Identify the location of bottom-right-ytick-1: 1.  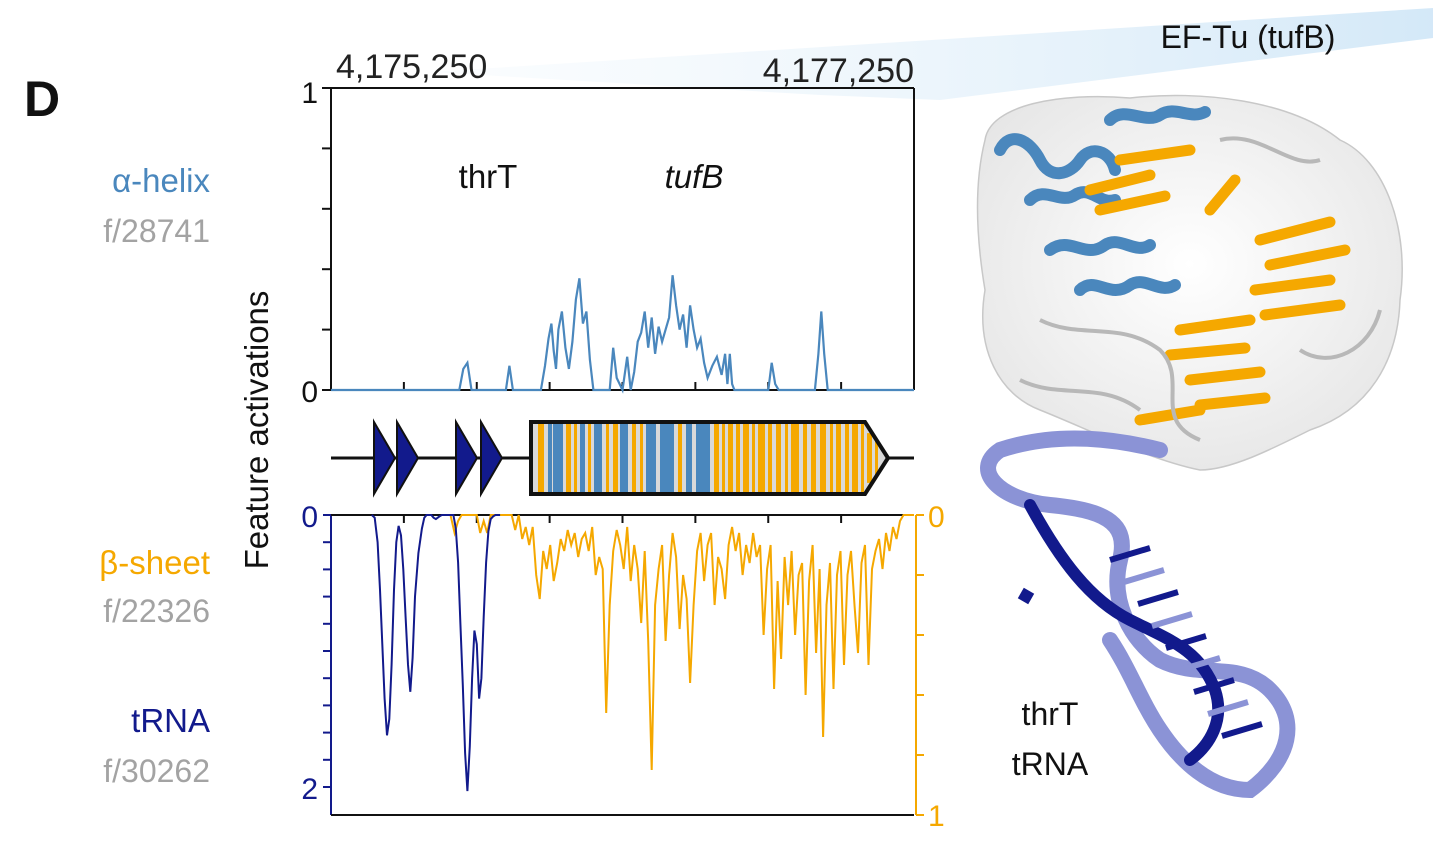
(936, 816).